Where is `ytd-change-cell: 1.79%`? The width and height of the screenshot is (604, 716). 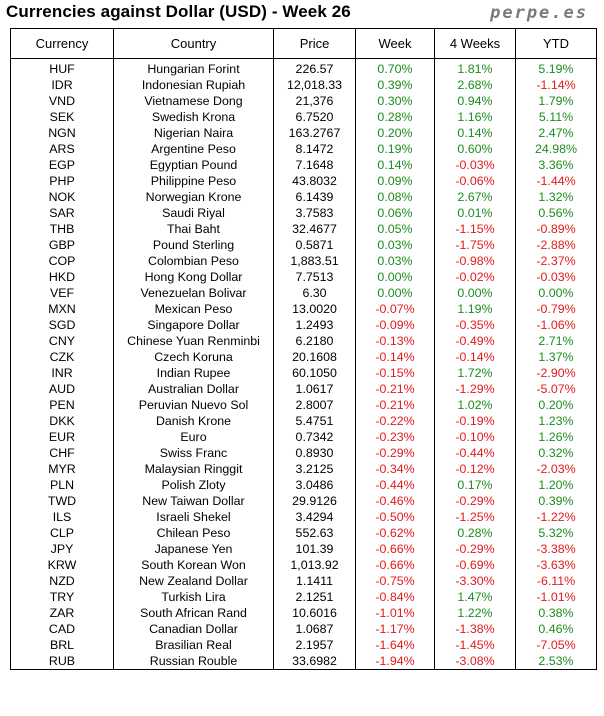
ytd-change-cell: 1.79% is located at coordinates (556, 101).